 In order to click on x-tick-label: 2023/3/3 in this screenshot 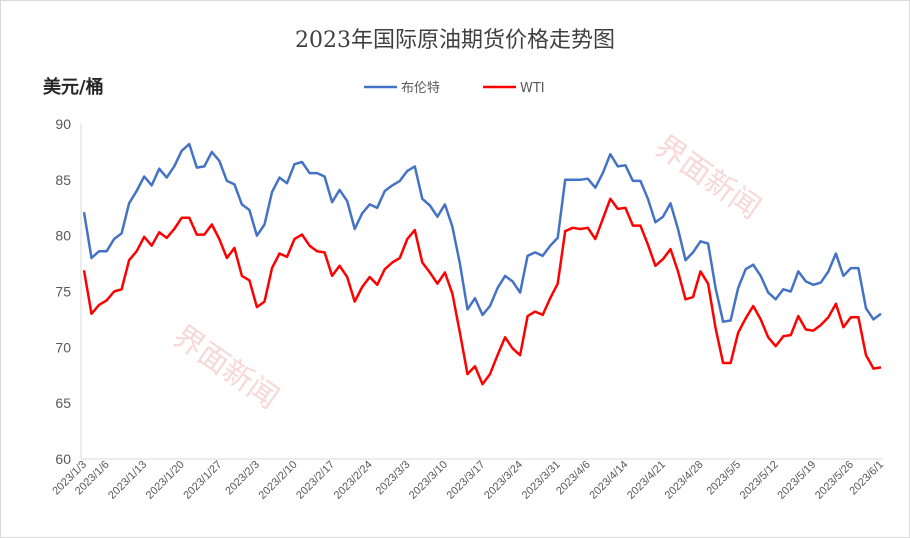, I will do `click(393, 478)`.